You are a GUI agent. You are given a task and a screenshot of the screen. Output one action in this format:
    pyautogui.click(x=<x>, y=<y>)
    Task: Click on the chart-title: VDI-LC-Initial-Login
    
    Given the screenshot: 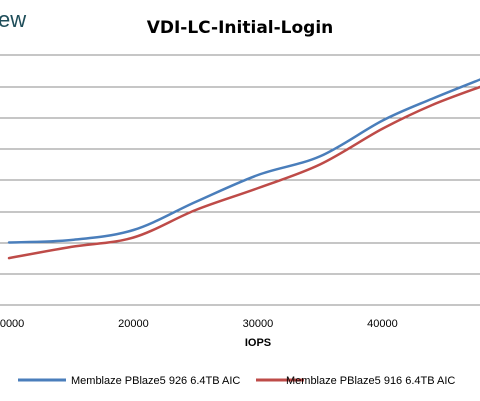 What is the action you would take?
    pyautogui.click(x=240, y=28)
    